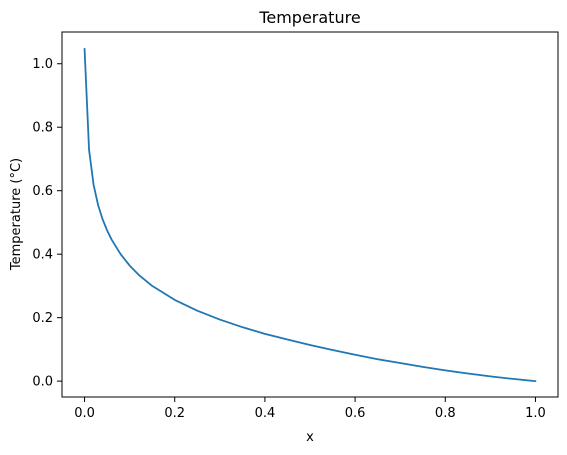 The width and height of the screenshot is (567, 455). What do you see at coordinates (84, 413) in the screenshot?
I see `x-tick-label: 0.0` at bounding box center [84, 413].